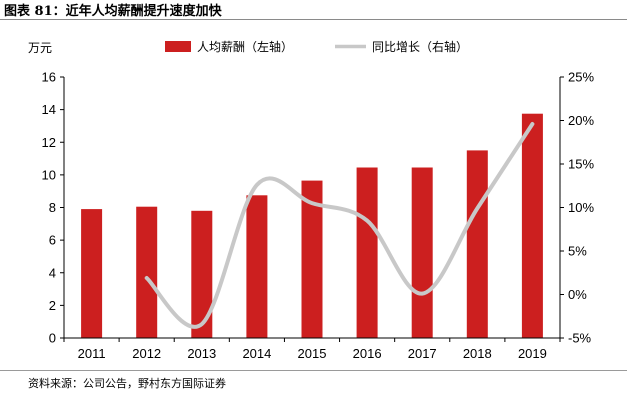 This screenshot has width=627, height=408. I want to click on left-tick-label: 0, so click(52, 338).